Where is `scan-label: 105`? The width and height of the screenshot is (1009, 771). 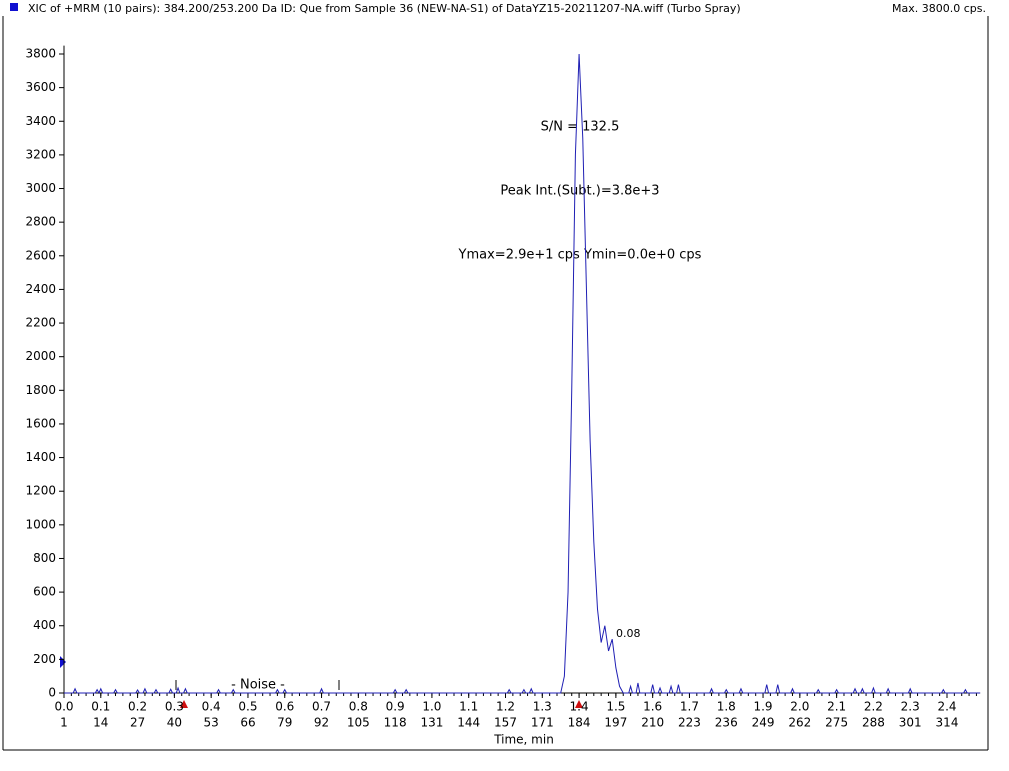 scan-label: 105 is located at coordinates (358, 723).